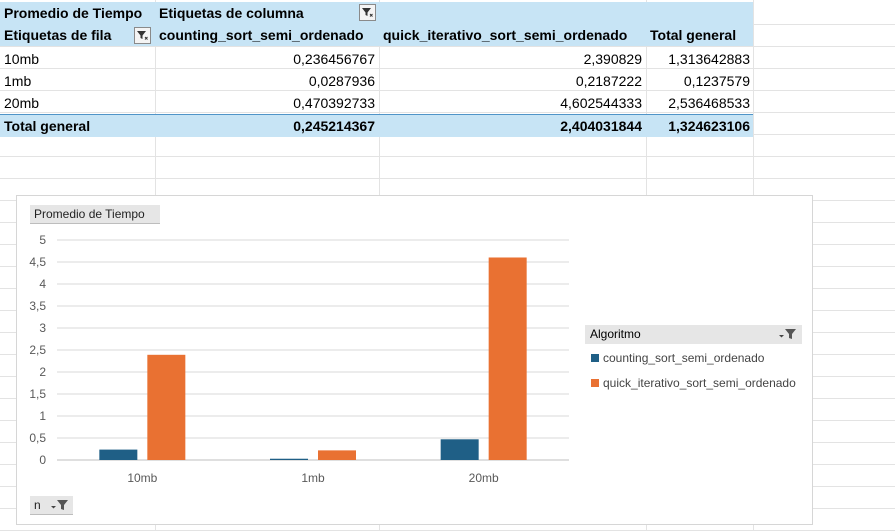  Describe the element at coordinates (95, 214) in the screenshot. I see `value-field-chip: Promedio de Tiempo` at that location.